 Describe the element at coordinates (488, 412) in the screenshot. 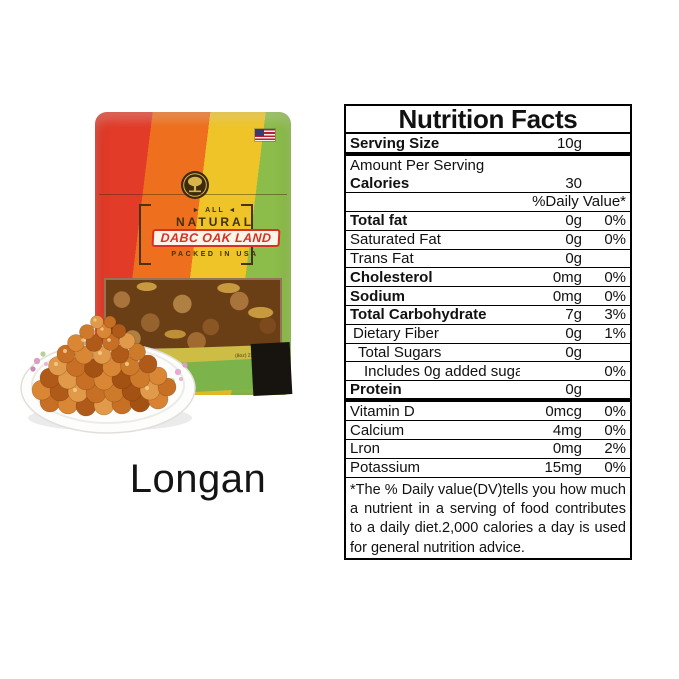

I see `nutrition-row-vitamin-d: Vitamin D 0mcg 0%` at that location.